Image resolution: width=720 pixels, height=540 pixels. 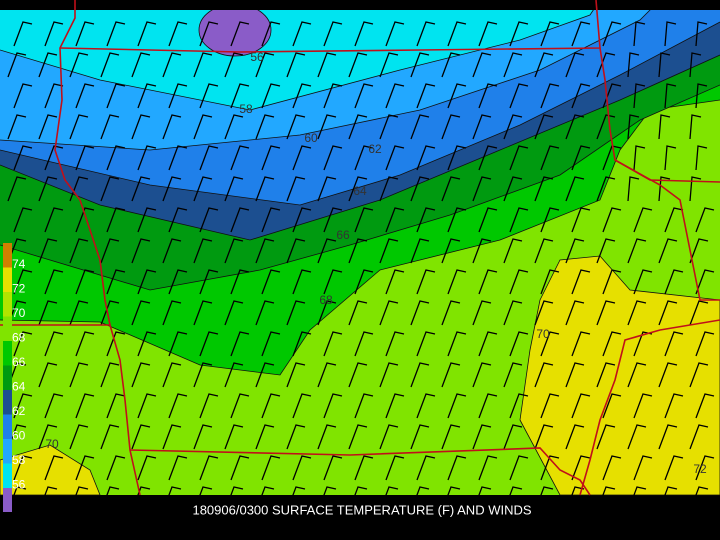 What do you see at coordinates (97, 248) in the screenshot?
I see `border` at bounding box center [97, 248].